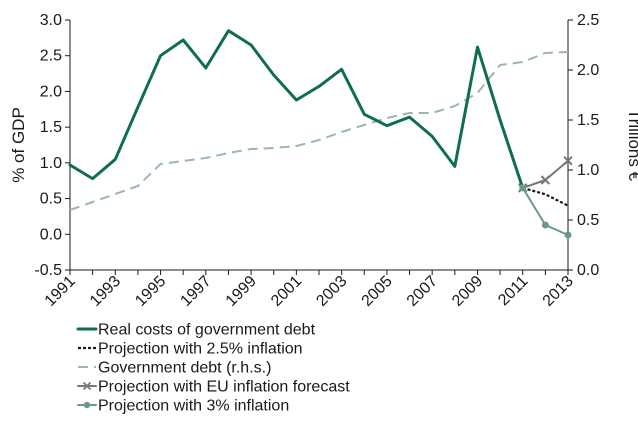  What do you see at coordinates (224, 387) in the screenshot?
I see `legend-label-3: Projection with EU inflation forecast` at bounding box center [224, 387].